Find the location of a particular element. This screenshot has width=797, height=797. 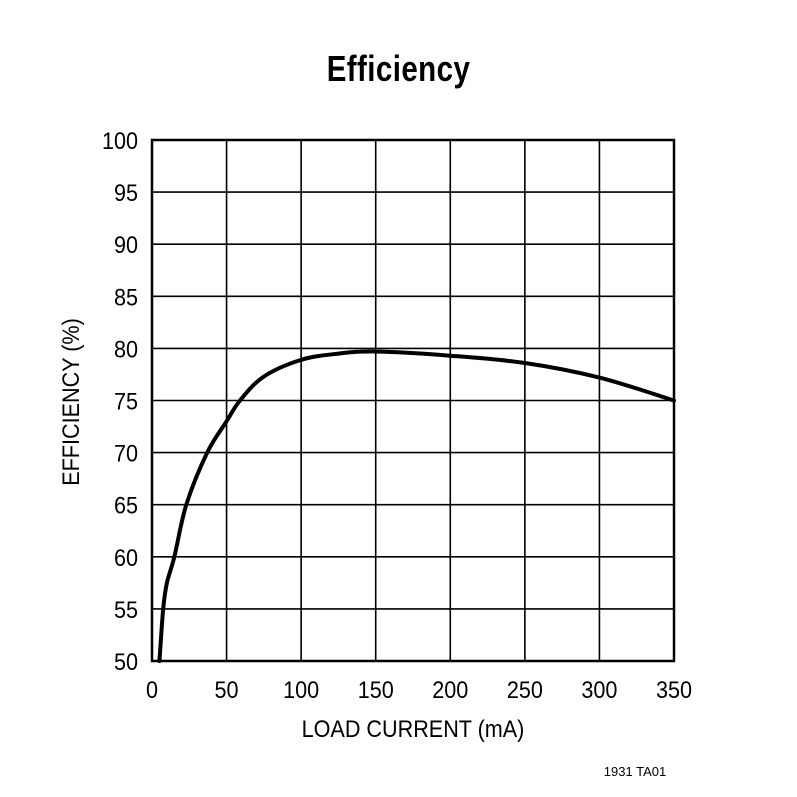

y-tick-label: 70 is located at coordinates (126, 453).